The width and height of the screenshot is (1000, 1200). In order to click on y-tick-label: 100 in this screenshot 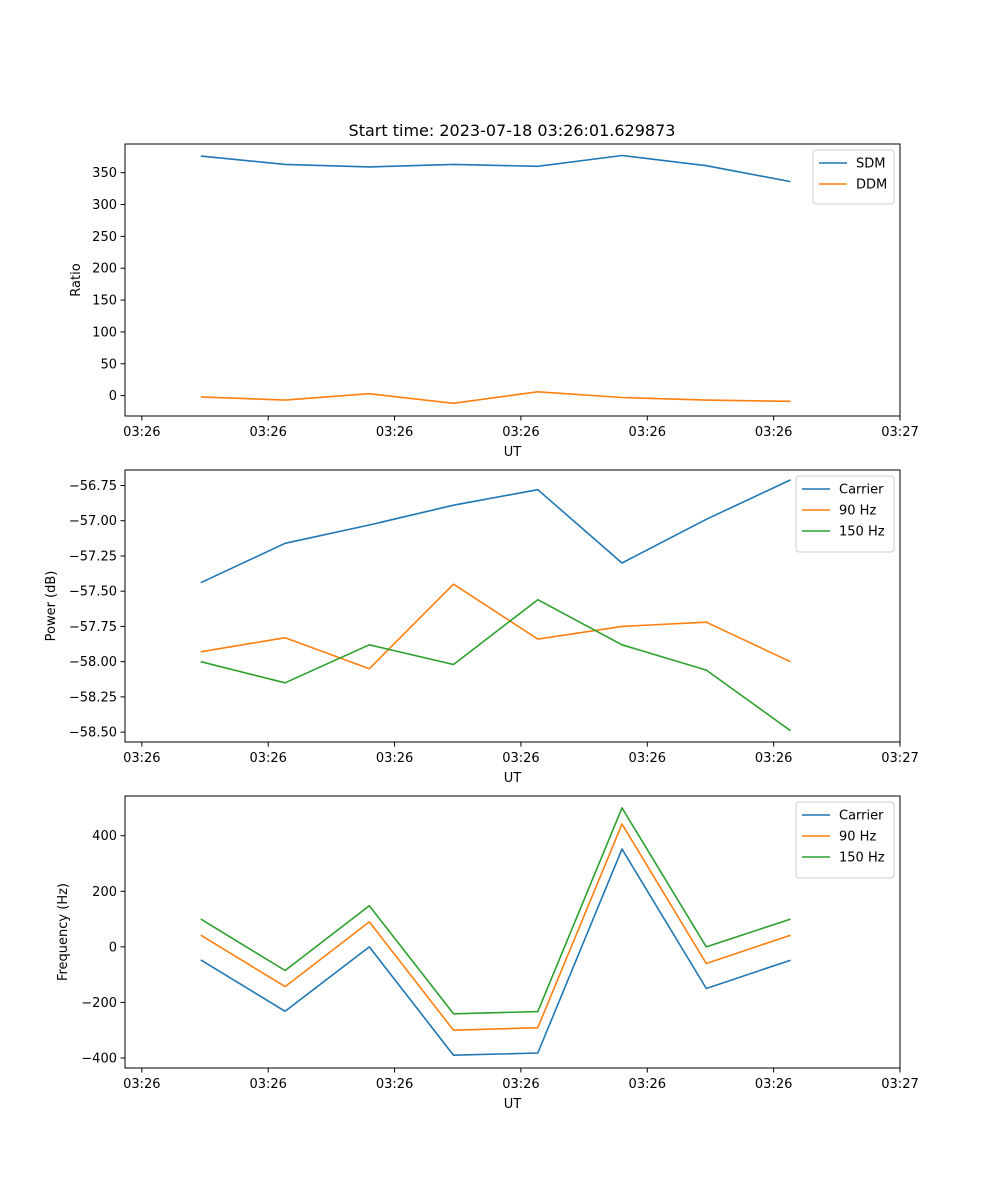, I will do `click(104, 332)`.